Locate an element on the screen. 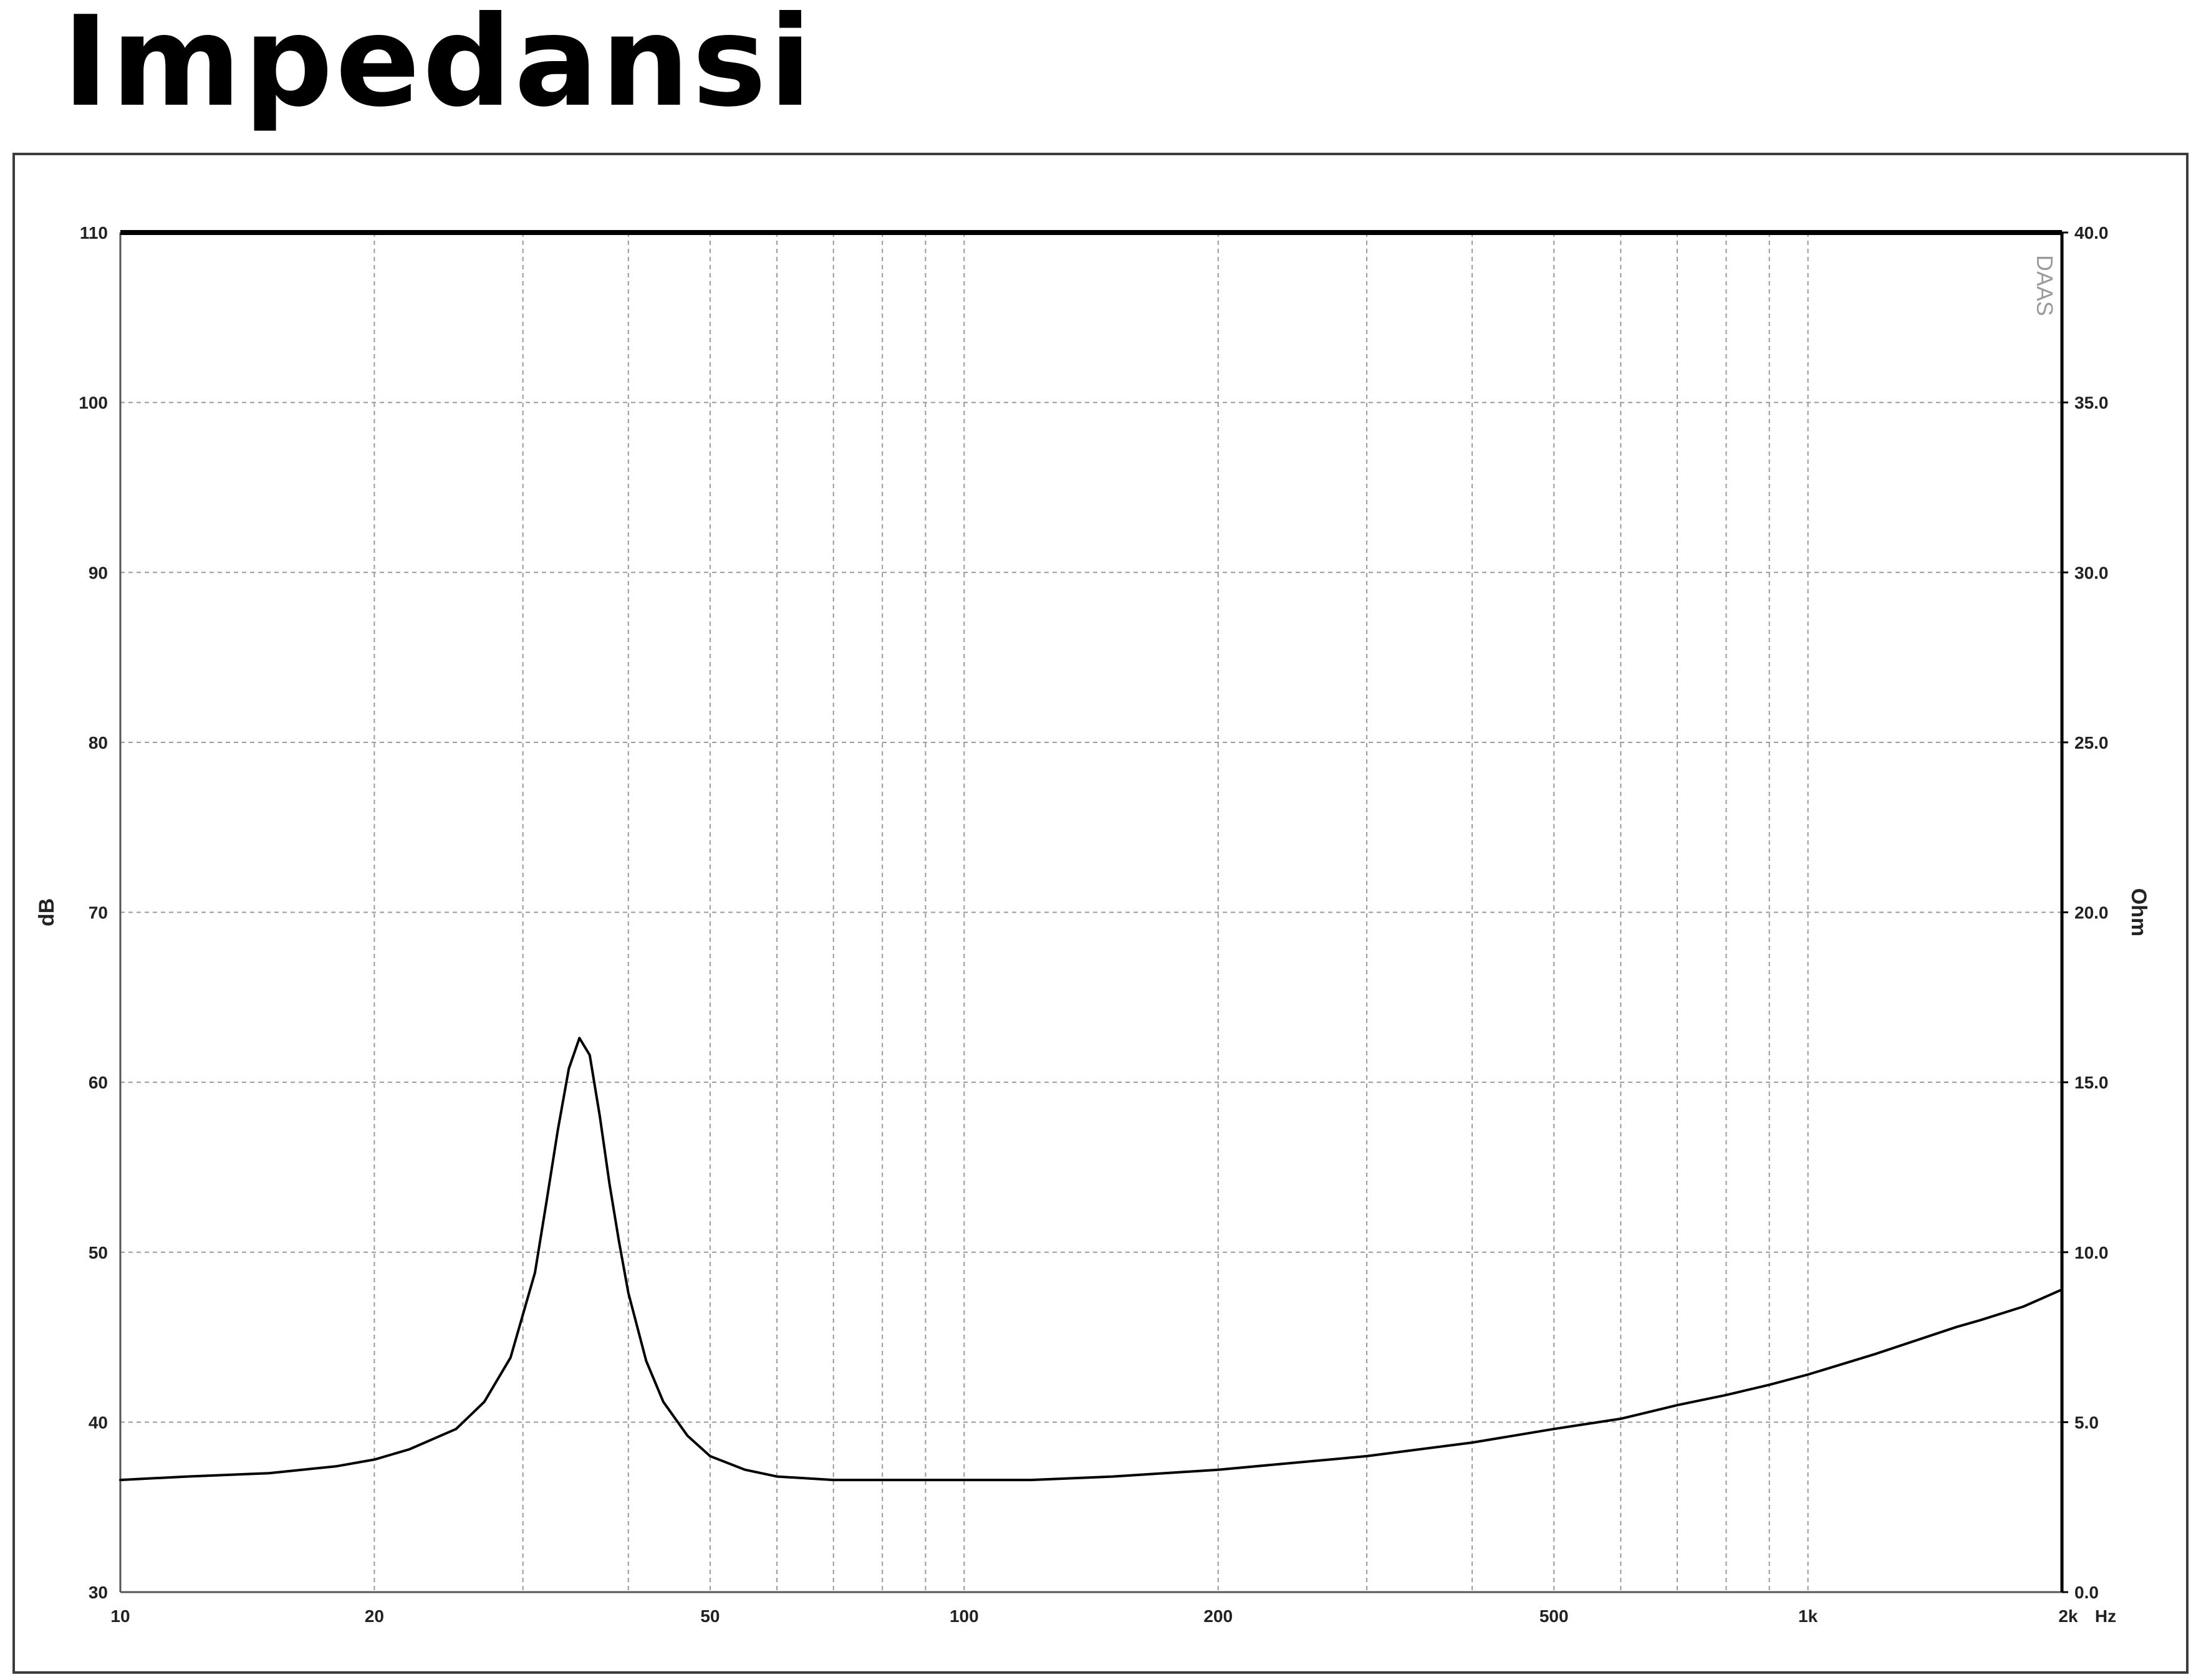 This screenshot has width=2201, height=1680. y-tick-label-right: 0.0 is located at coordinates (2086, 1593).